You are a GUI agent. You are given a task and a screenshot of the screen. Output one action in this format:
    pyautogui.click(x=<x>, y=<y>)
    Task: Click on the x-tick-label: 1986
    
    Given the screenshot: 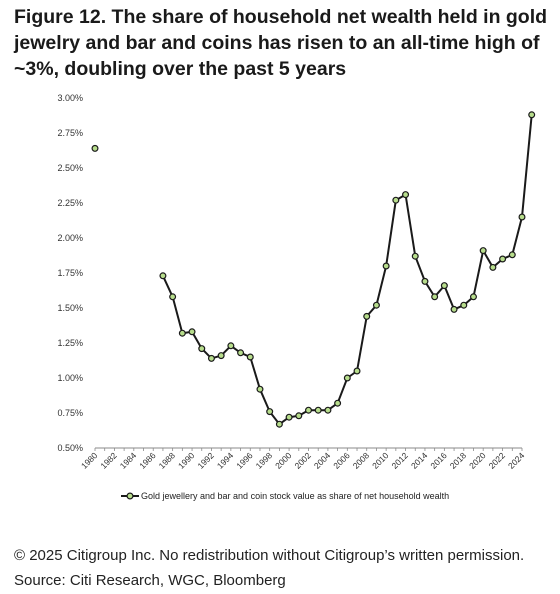 What is the action you would take?
    pyautogui.click(x=147, y=460)
    